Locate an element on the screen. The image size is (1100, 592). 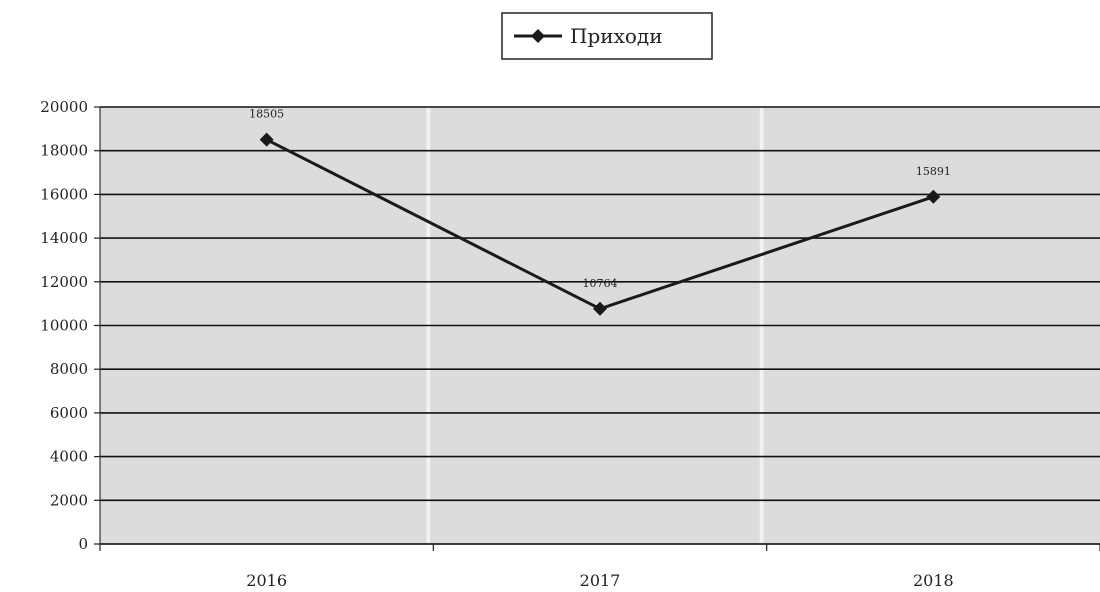
y-tick-label: 6000 is located at coordinates (69, 413).